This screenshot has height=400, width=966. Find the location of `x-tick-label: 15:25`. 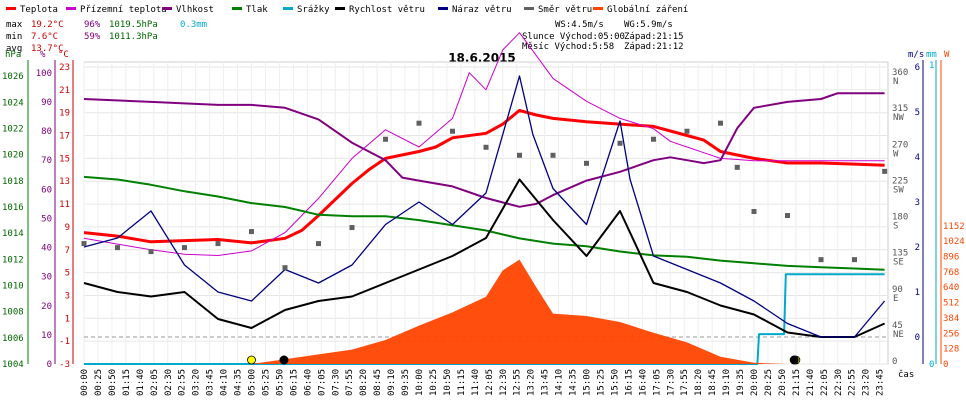

x-tick-label: 15:25 is located at coordinates (601, 382).